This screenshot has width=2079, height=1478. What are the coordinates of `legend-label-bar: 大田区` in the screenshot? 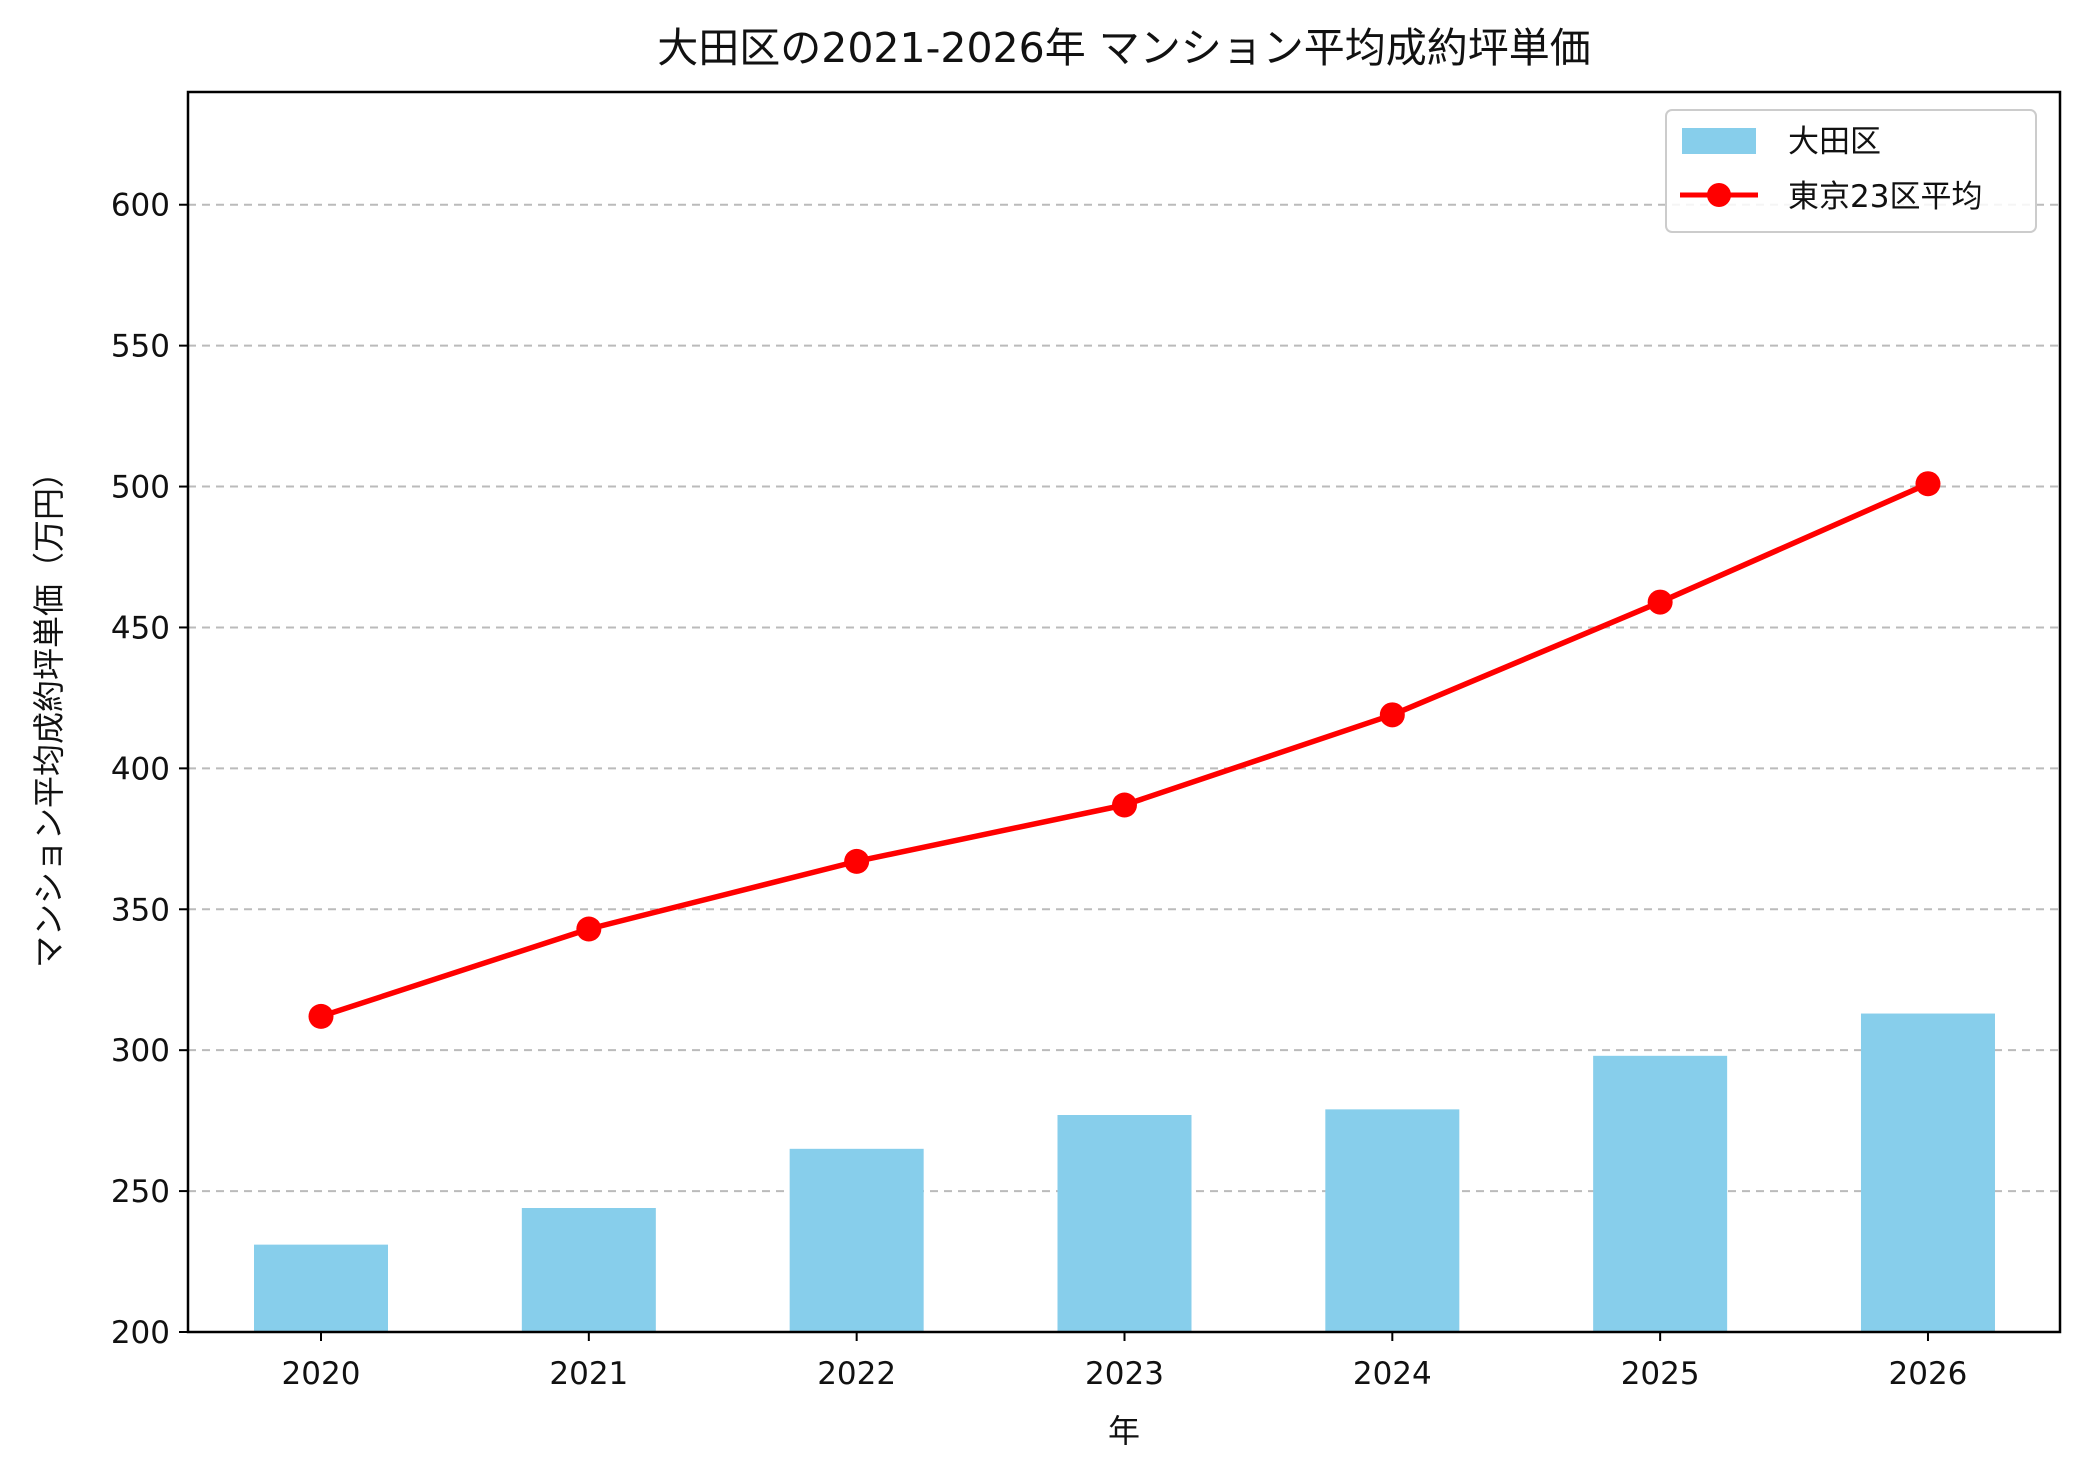 It's located at (1834, 142).